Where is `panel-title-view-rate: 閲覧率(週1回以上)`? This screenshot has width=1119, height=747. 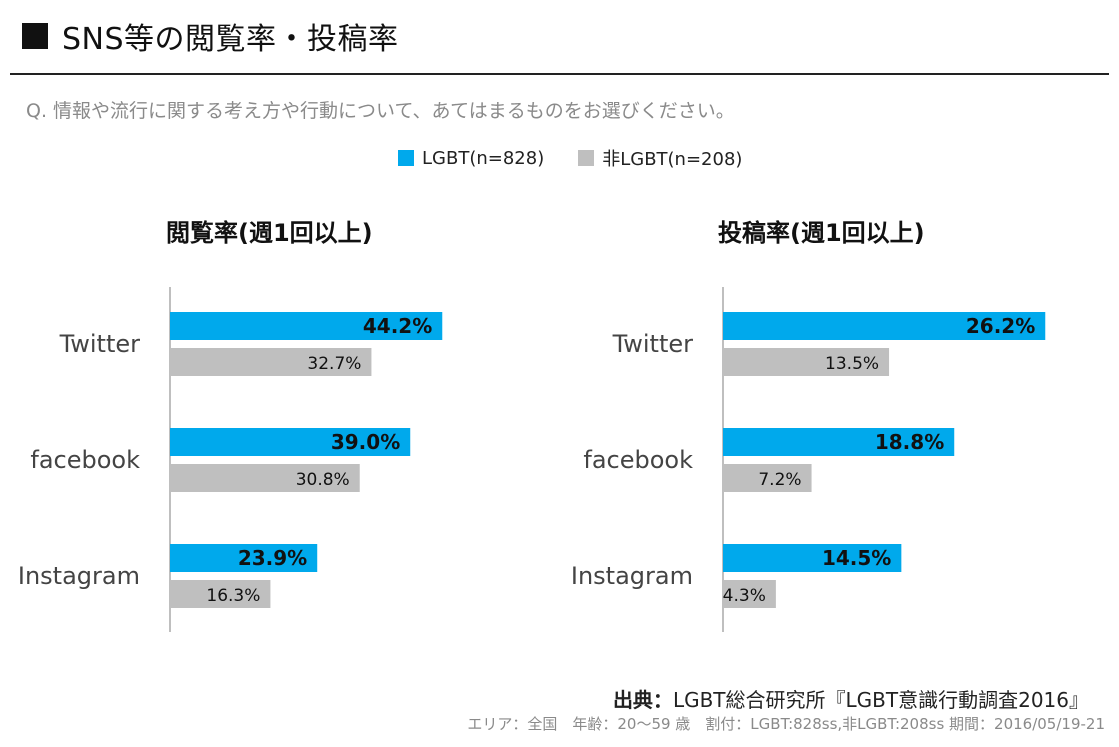 panel-title-view-rate: 閲覧率(週1回以上) is located at coordinates (269, 233).